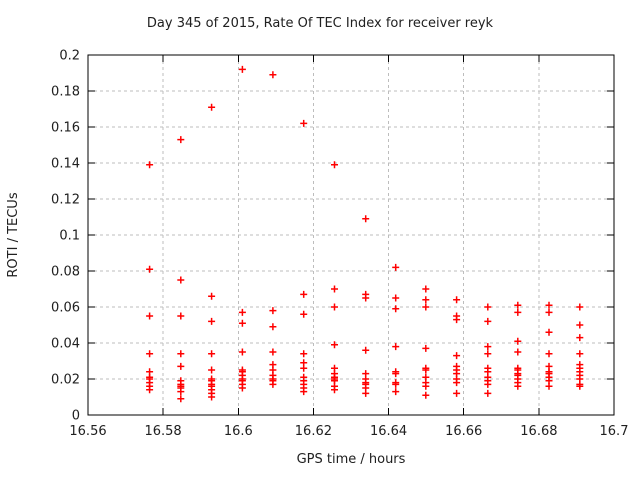 This screenshot has width=640, height=480. What do you see at coordinates (87, 431) in the screenshot?
I see `x-tick-label: 16.56` at bounding box center [87, 431].